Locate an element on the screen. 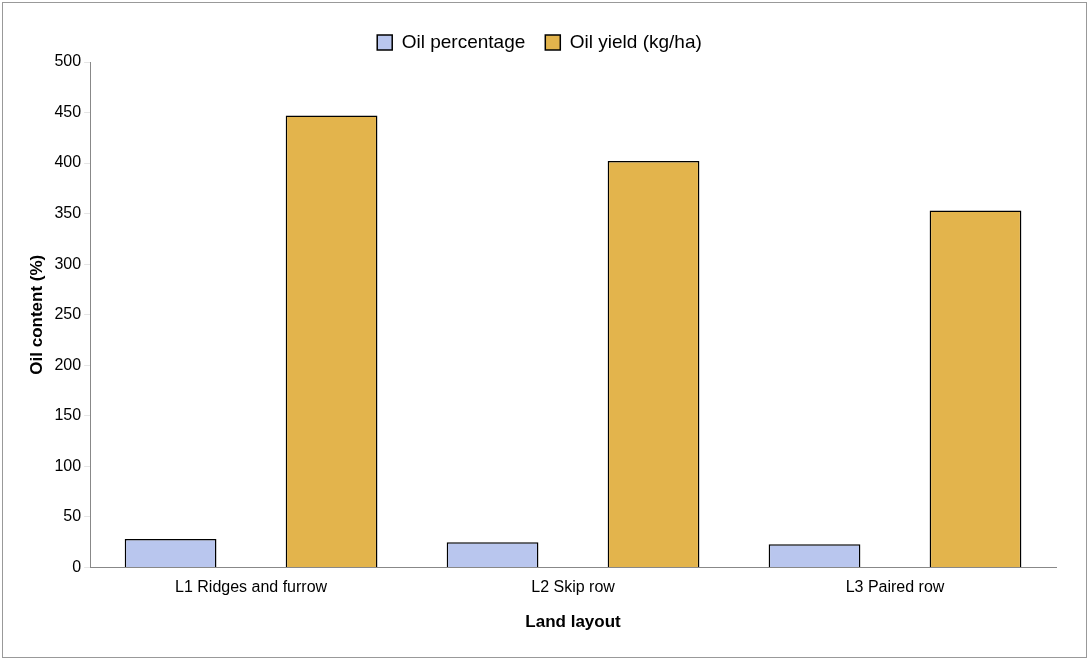 The width and height of the screenshot is (1091, 662). x-tick-label: L3 Paired row is located at coordinates (895, 587).